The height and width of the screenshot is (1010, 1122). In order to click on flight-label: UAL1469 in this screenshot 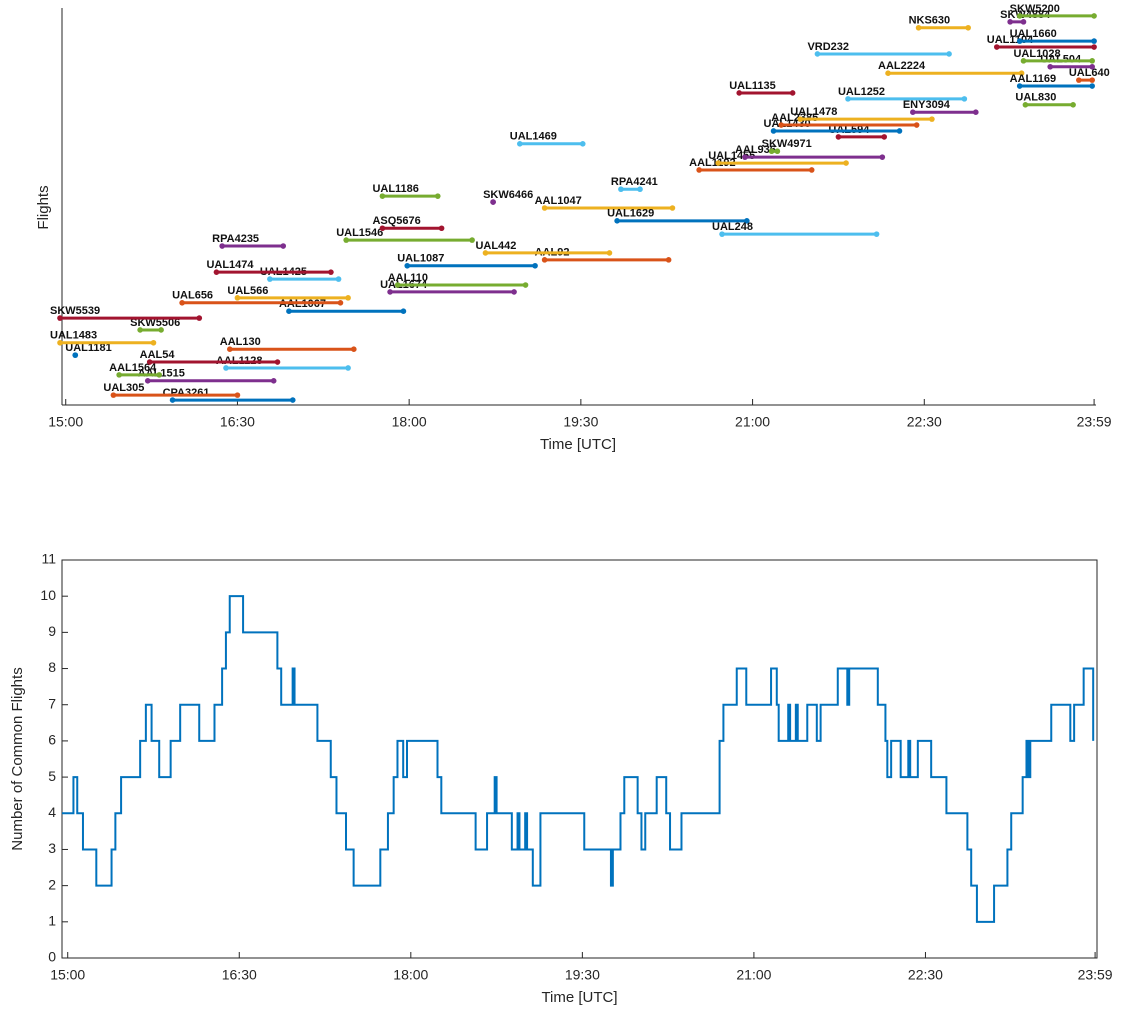, I will do `click(533, 137)`.